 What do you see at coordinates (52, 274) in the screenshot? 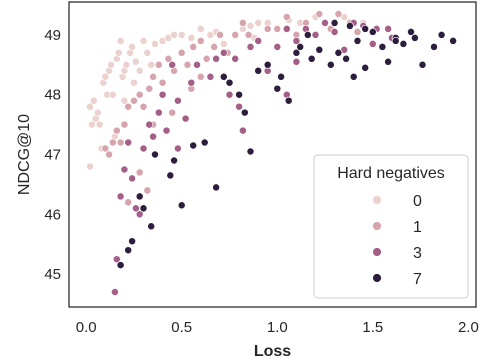
I see `y-tick-label: 45` at bounding box center [52, 274].